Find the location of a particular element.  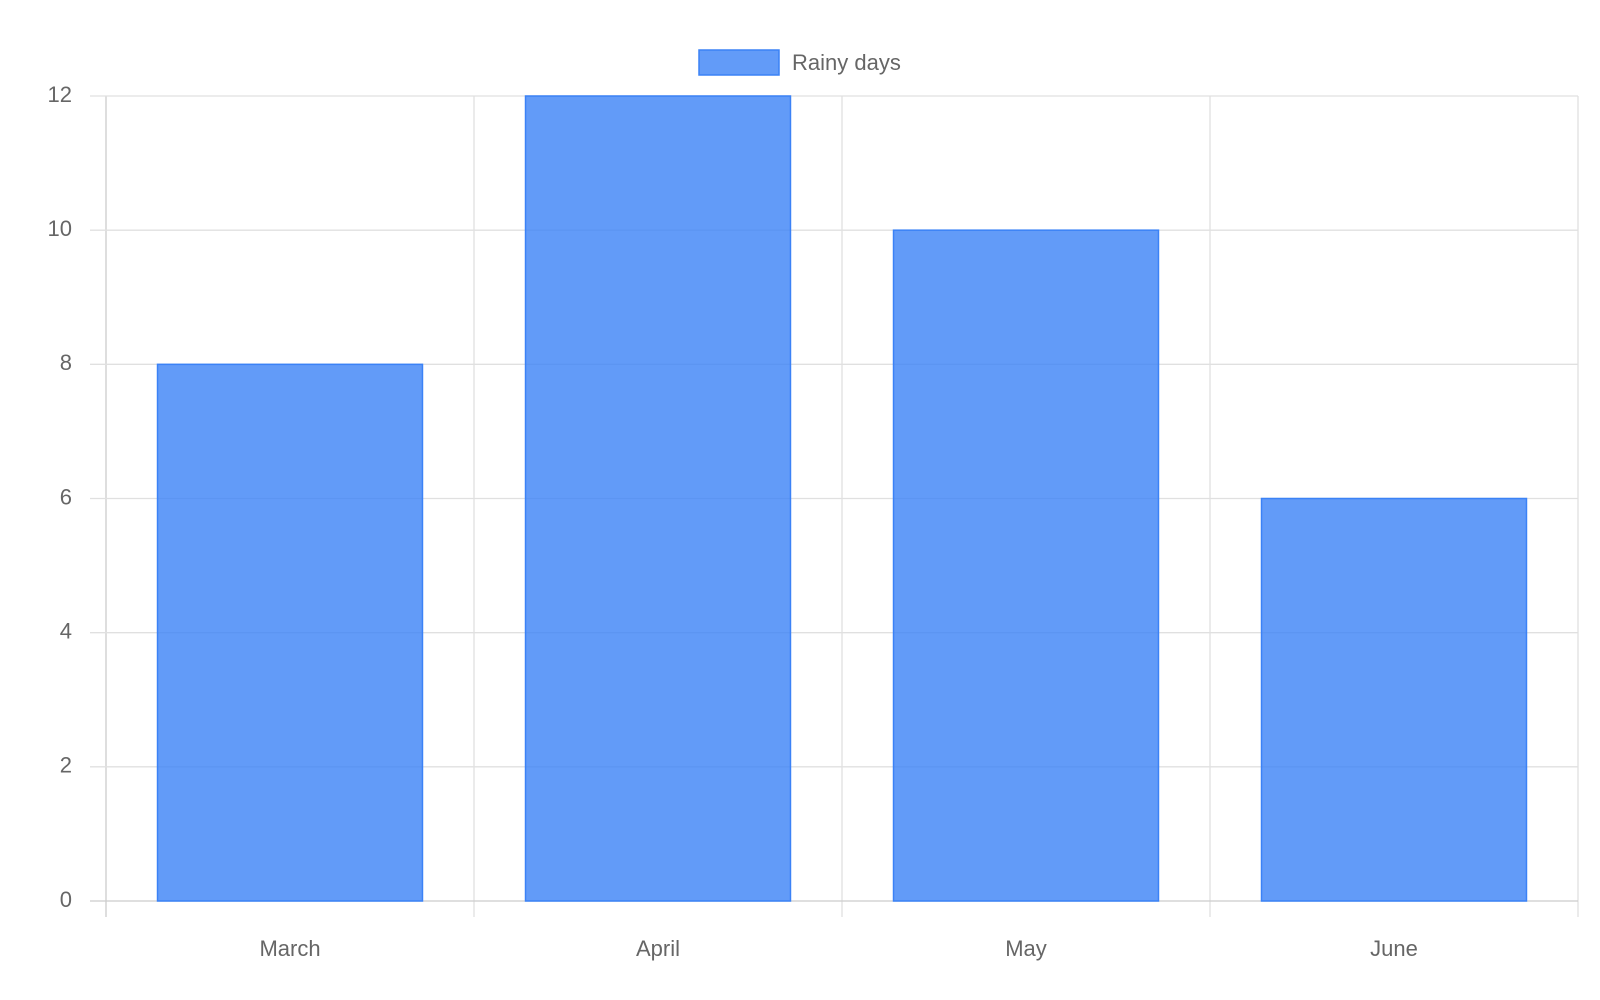

y-tick-label: 10 is located at coordinates (60, 228).